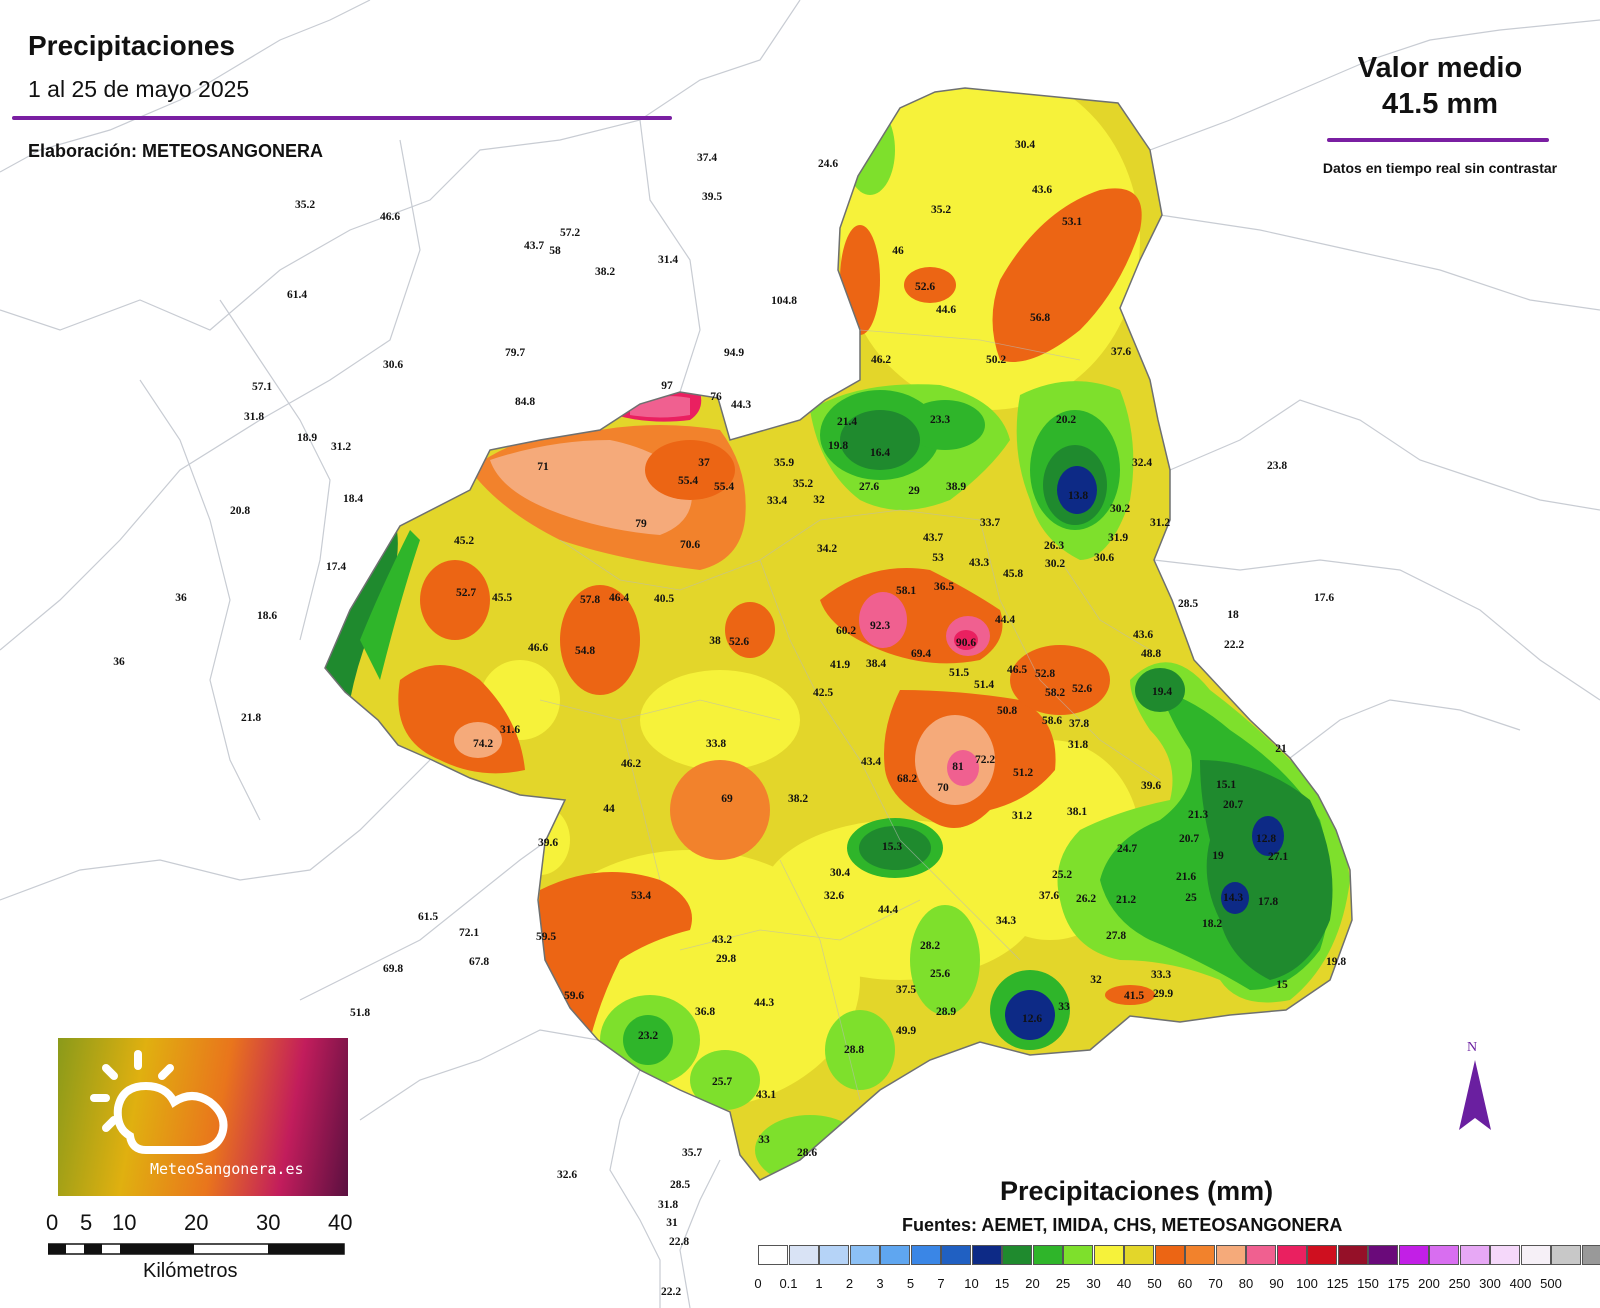 The height and width of the screenshot is (1308, 1600). Describe the element at coordinates (734, 353) in the screenshot. I see `station-value: 94.9` at that location.